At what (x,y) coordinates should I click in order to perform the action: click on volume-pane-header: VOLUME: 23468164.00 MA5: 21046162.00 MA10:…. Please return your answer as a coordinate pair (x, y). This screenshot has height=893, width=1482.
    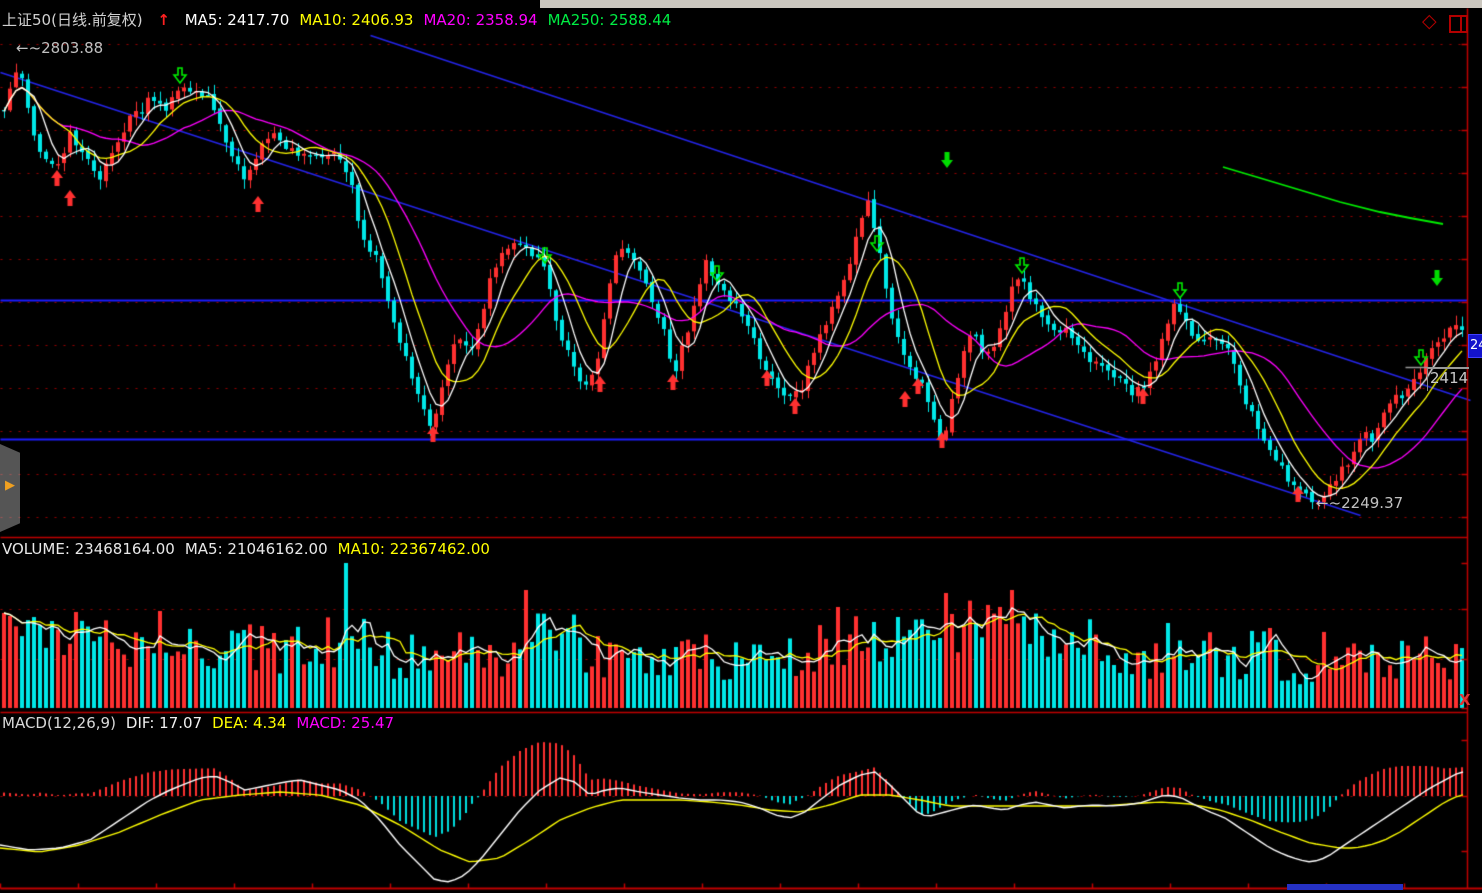
    Looking at the image, I should click on (256, 549).